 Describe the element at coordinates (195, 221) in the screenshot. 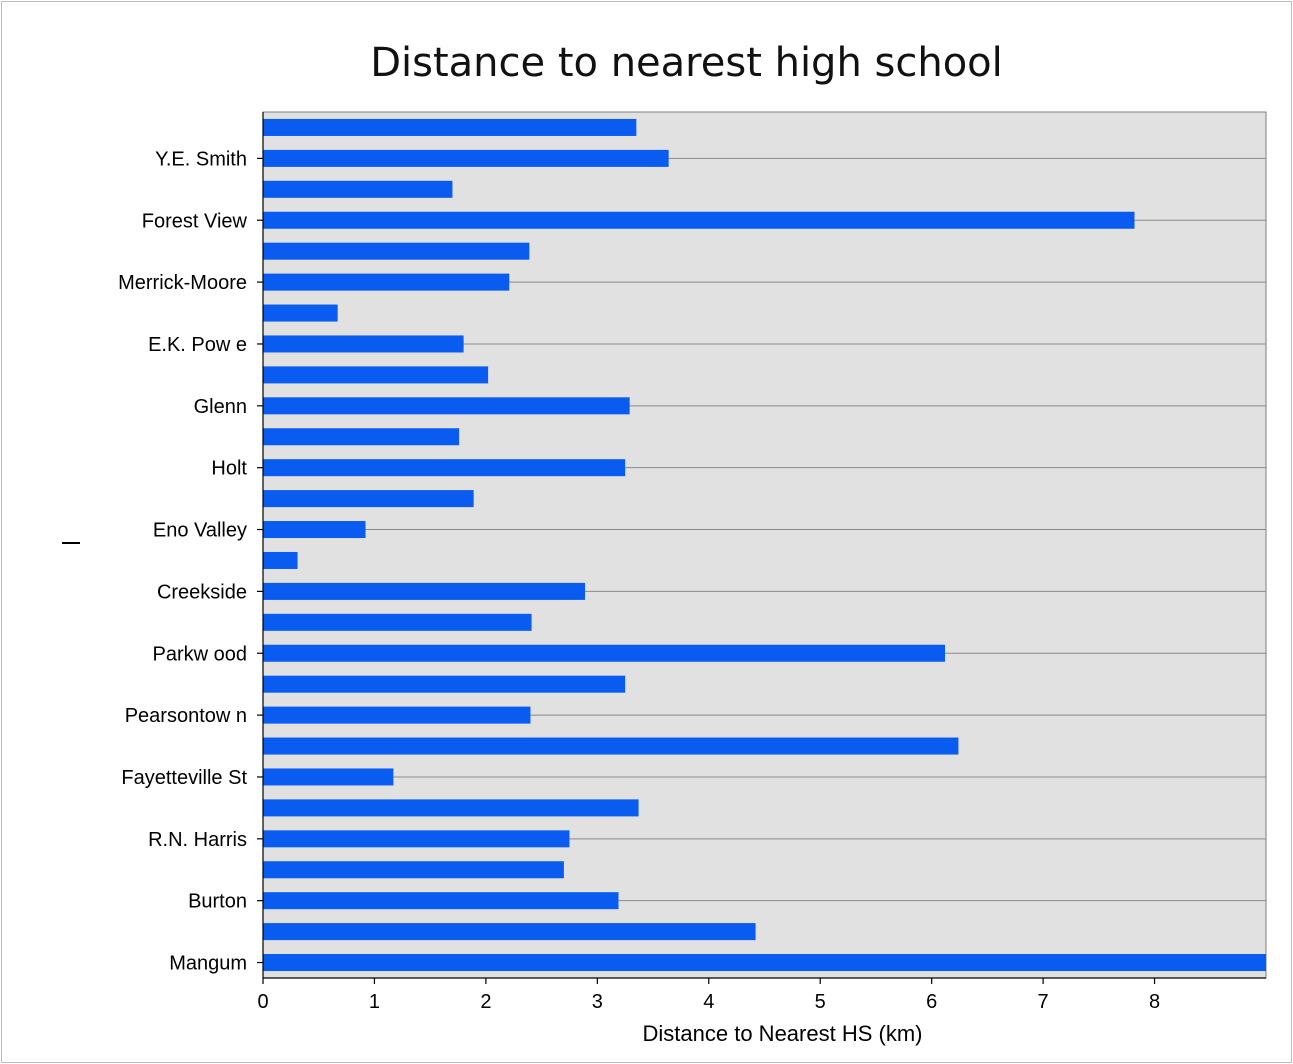

I see `y-tick-label: Forest View` at that location.